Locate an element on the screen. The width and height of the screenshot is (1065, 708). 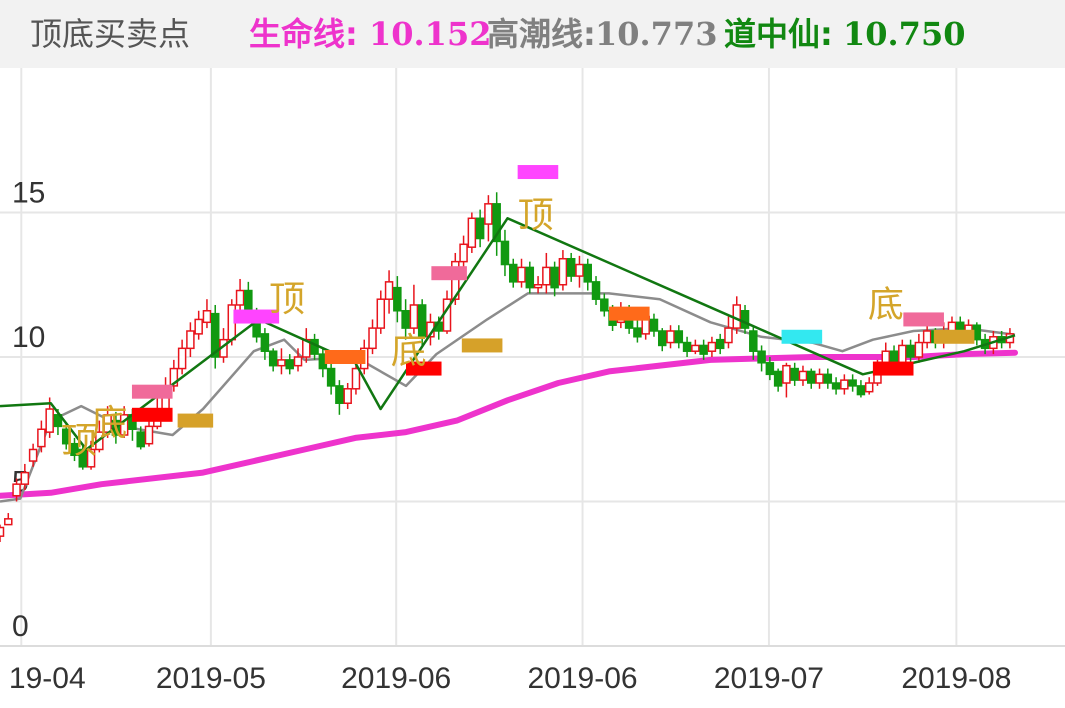
dao-line-label: 道中仙: is located at coordinates (778, 34).